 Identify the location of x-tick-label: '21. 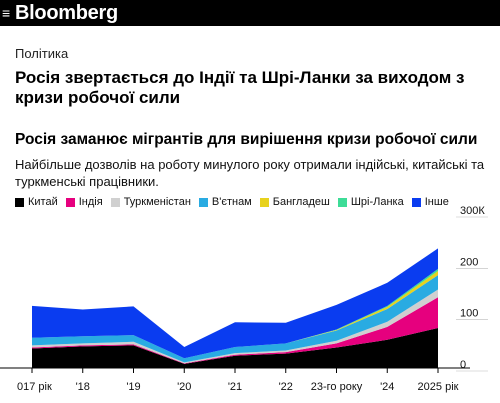
(235, 387).